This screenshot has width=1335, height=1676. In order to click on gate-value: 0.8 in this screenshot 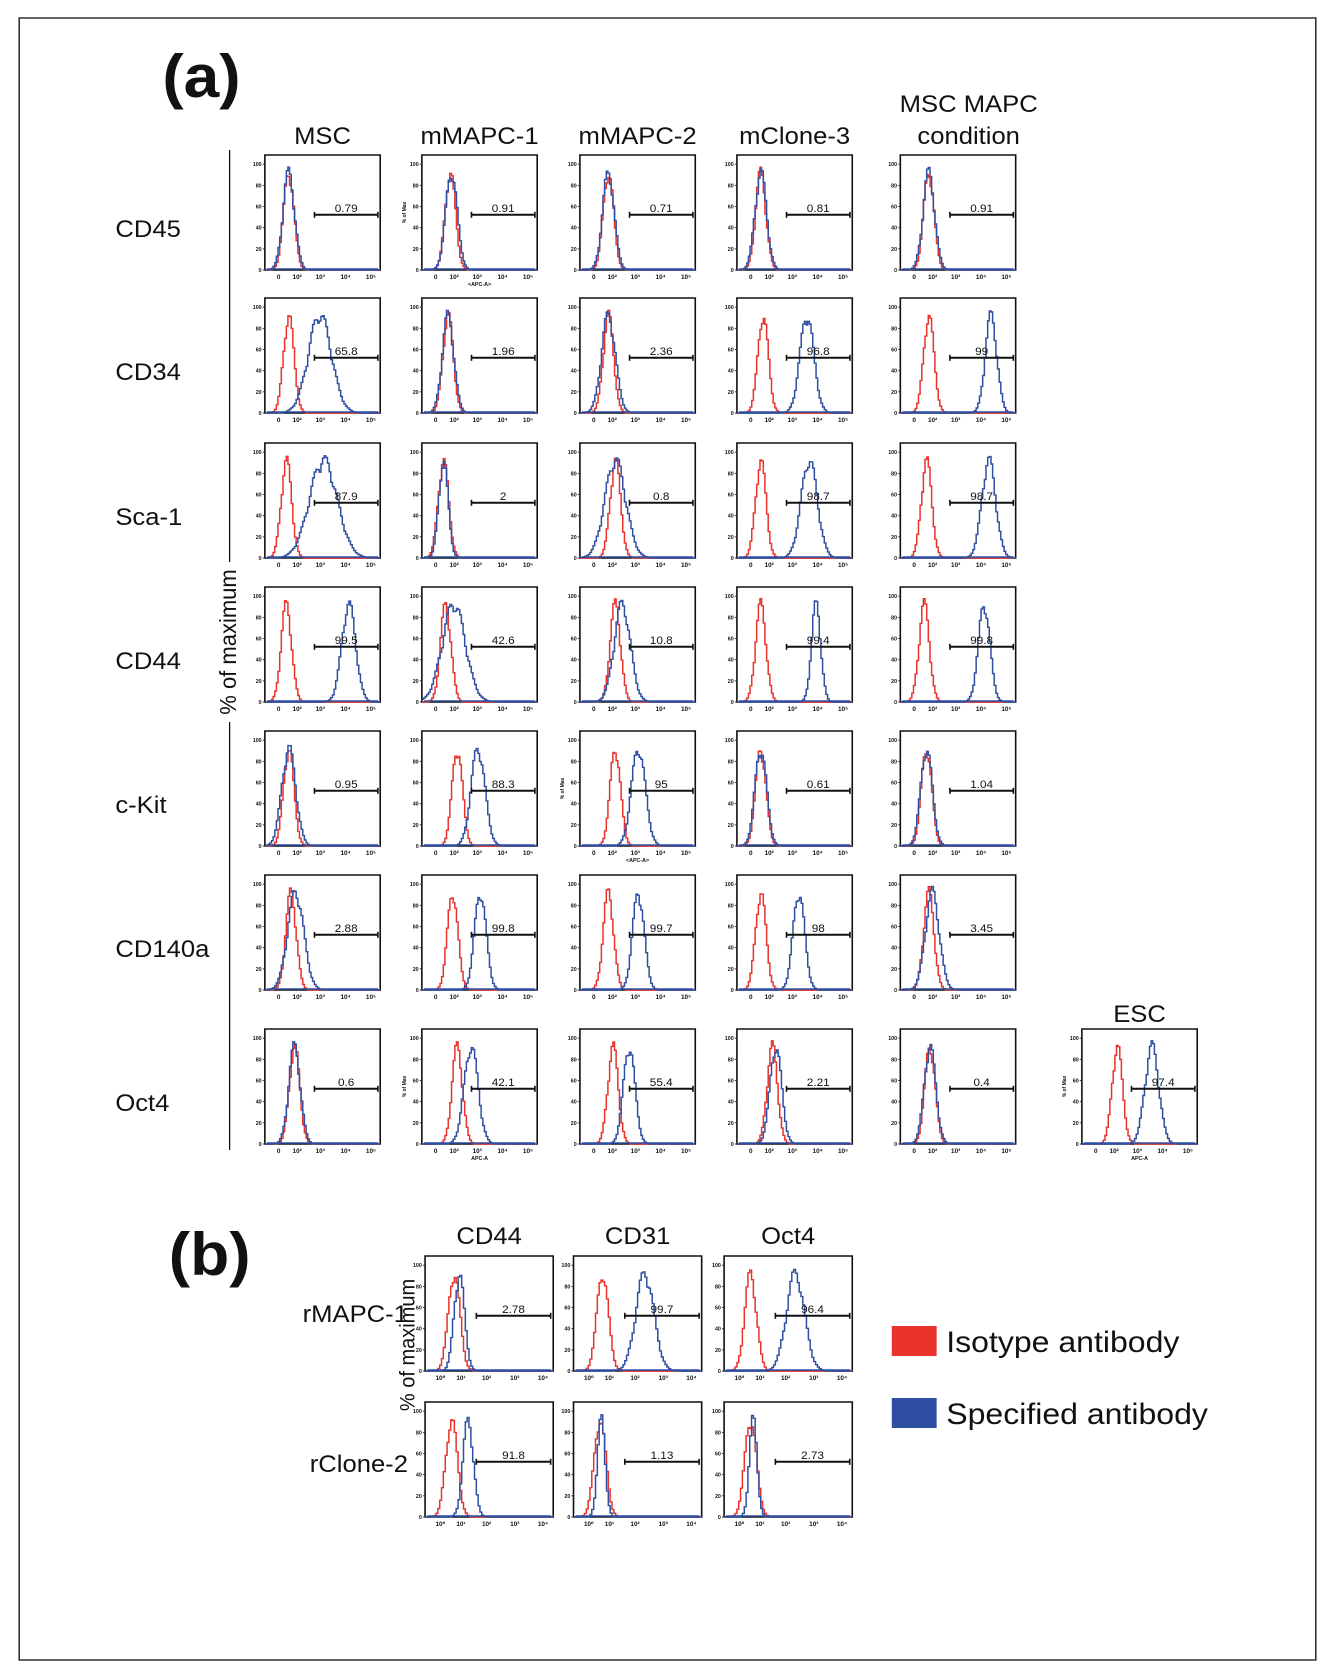, I will do `click(661, 497)`.